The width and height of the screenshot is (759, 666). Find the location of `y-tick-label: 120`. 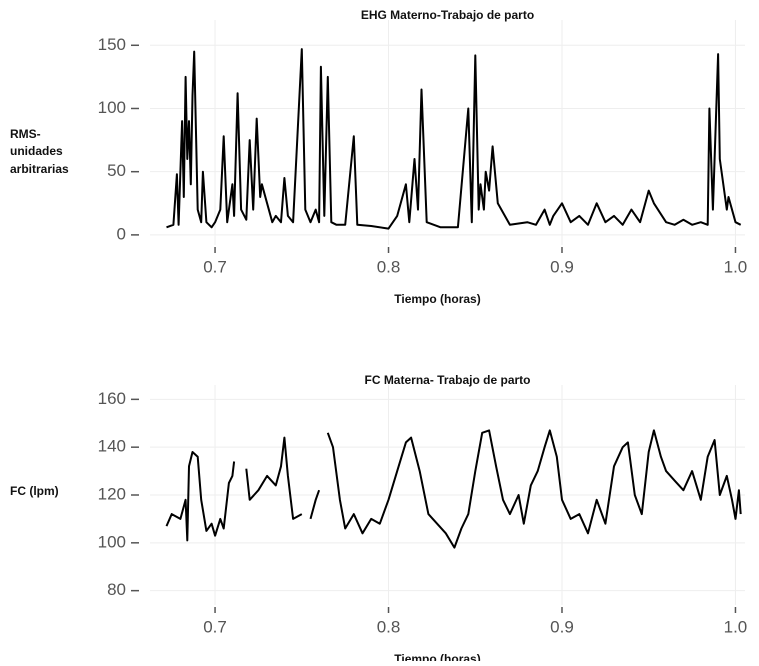

y-tick-label: 120 is located at coordinates (112, 493).